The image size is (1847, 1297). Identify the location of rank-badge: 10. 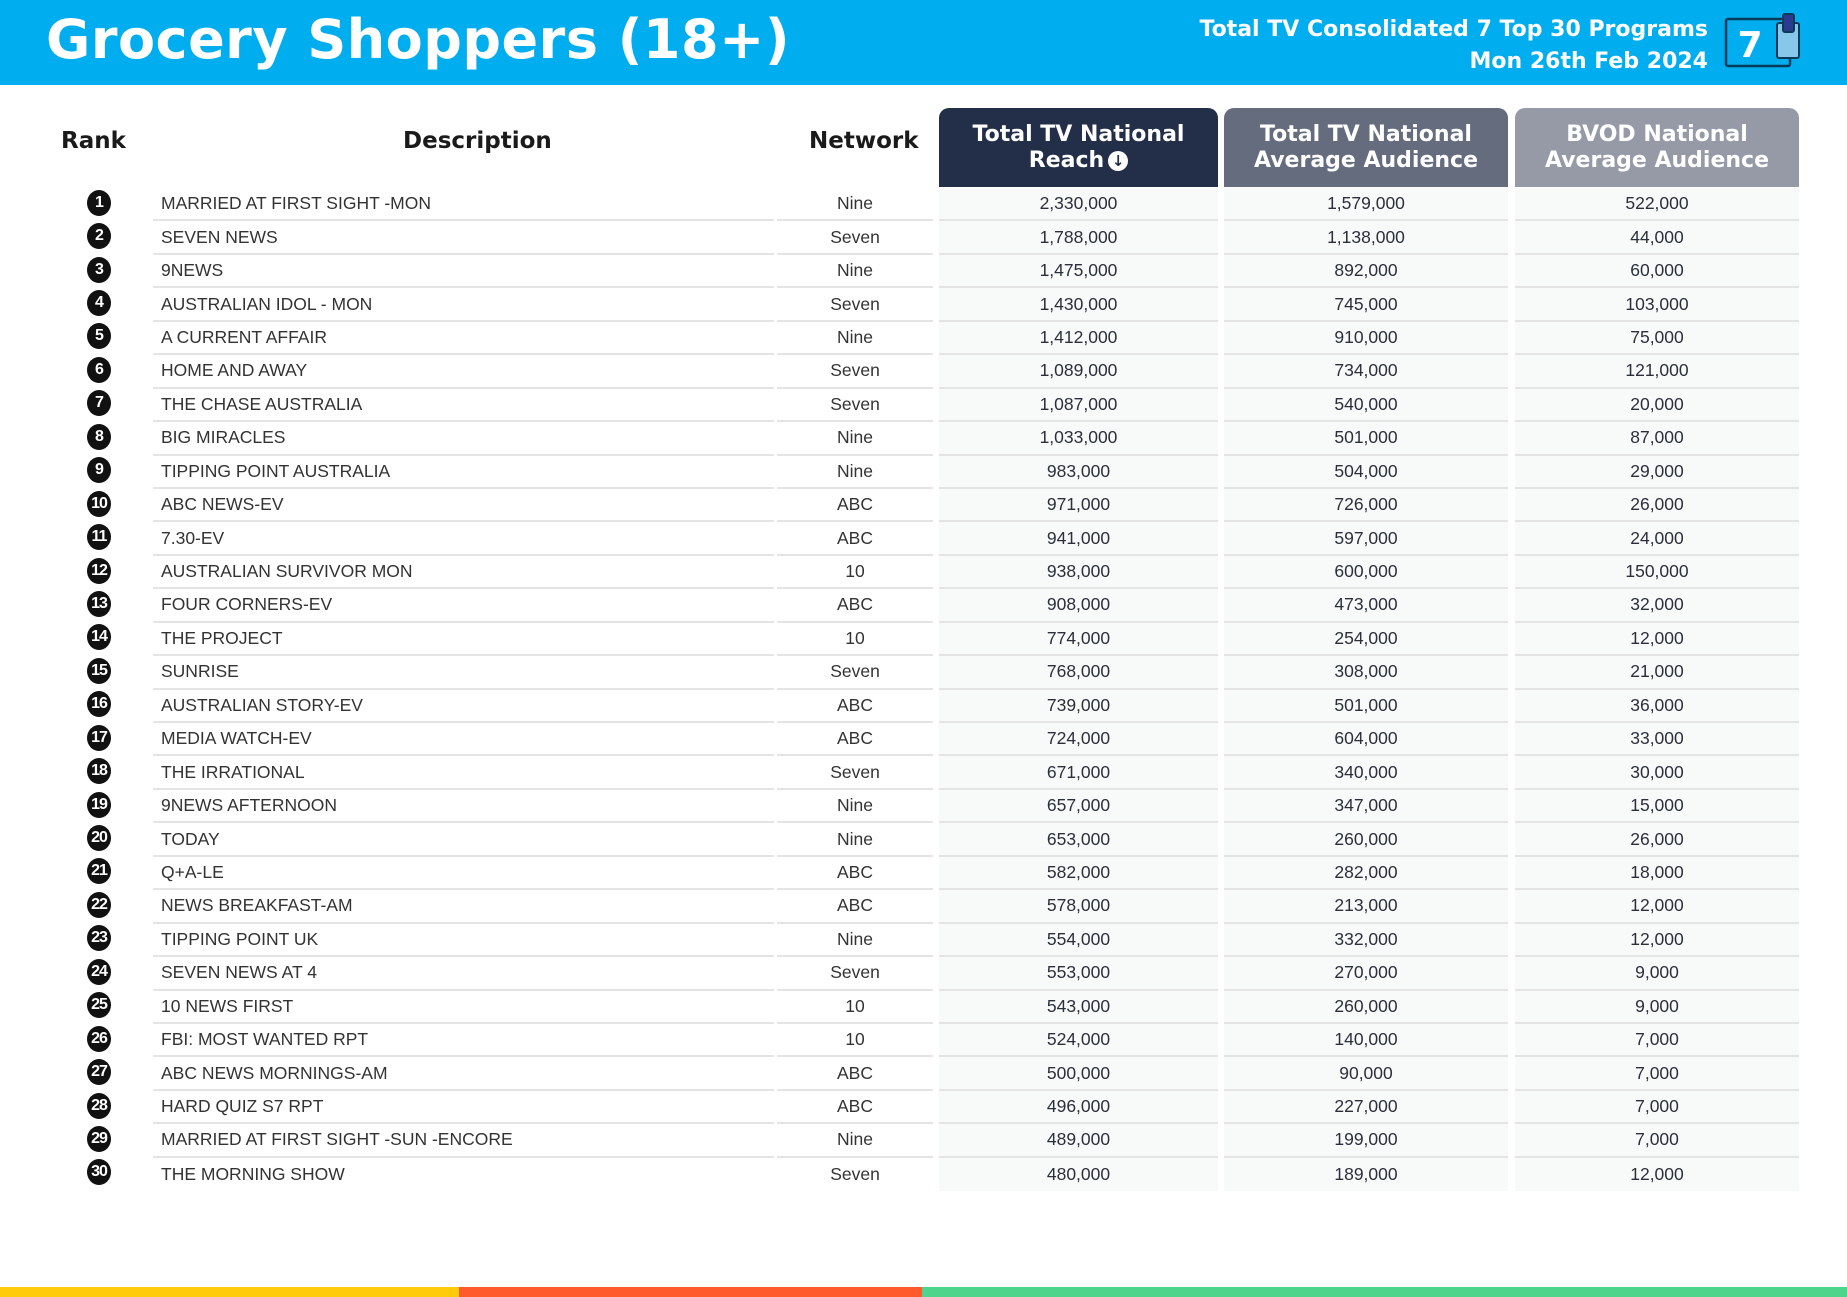
(99, 505).